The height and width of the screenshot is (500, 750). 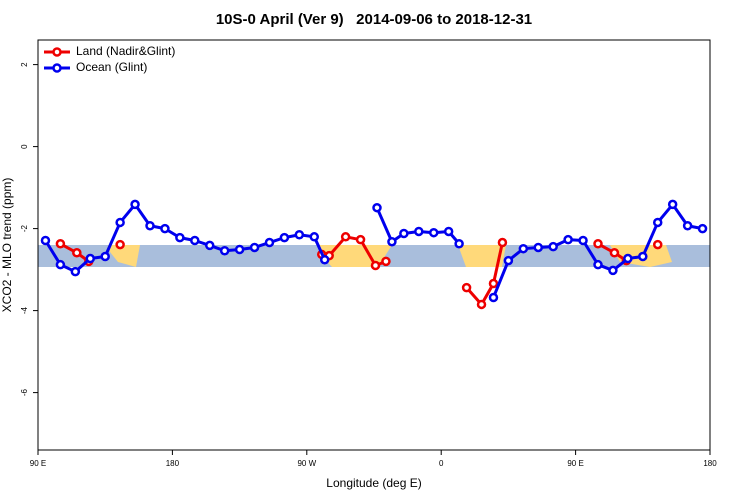 I want to click on x-axis-label: Longitude (deg E), so click(x=373, y=483).